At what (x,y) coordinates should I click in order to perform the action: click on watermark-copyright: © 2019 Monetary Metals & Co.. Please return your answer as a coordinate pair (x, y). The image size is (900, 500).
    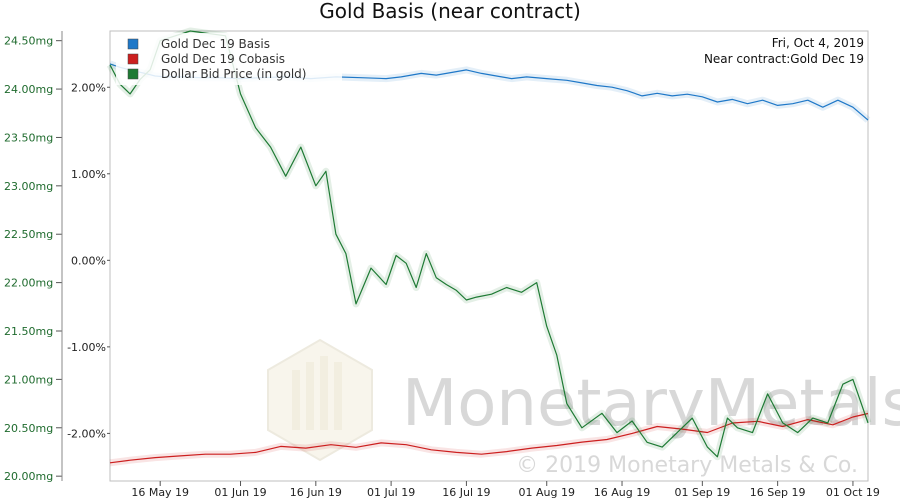
    Looking at the image, I should click on (687, 465).